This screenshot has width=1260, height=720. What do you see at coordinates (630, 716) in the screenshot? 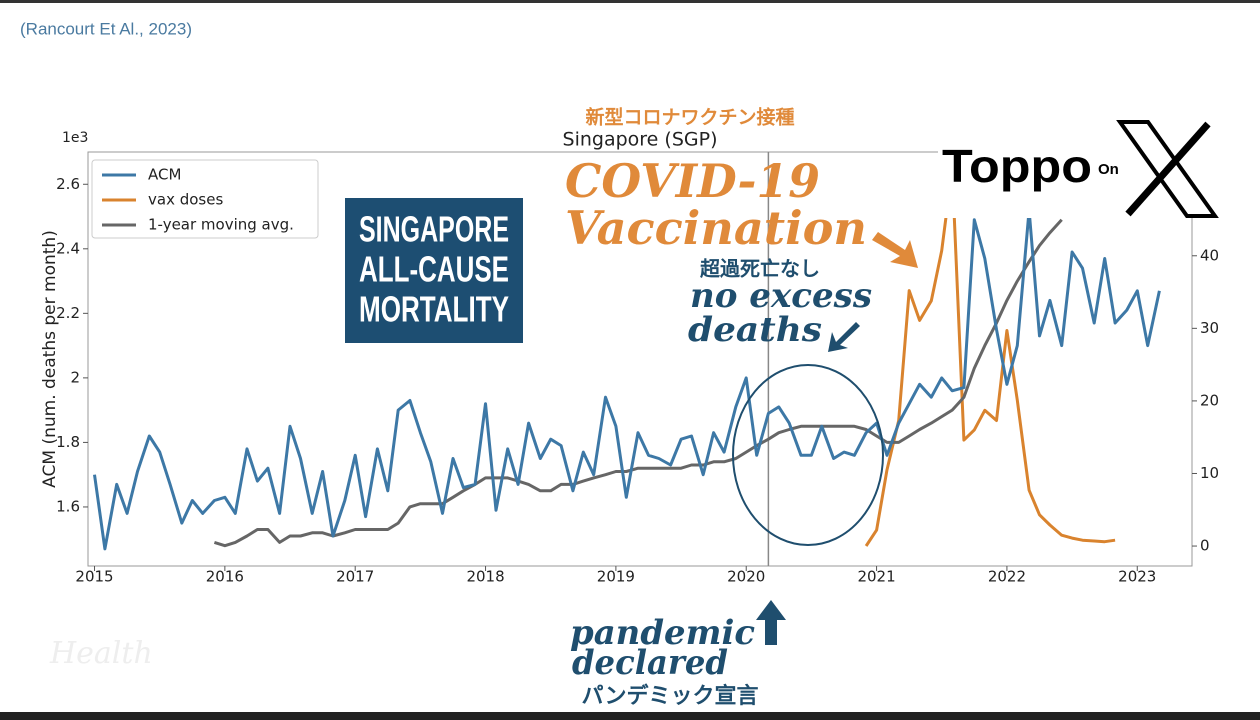
I see `bottom-border` at bounding box center [630, 716].